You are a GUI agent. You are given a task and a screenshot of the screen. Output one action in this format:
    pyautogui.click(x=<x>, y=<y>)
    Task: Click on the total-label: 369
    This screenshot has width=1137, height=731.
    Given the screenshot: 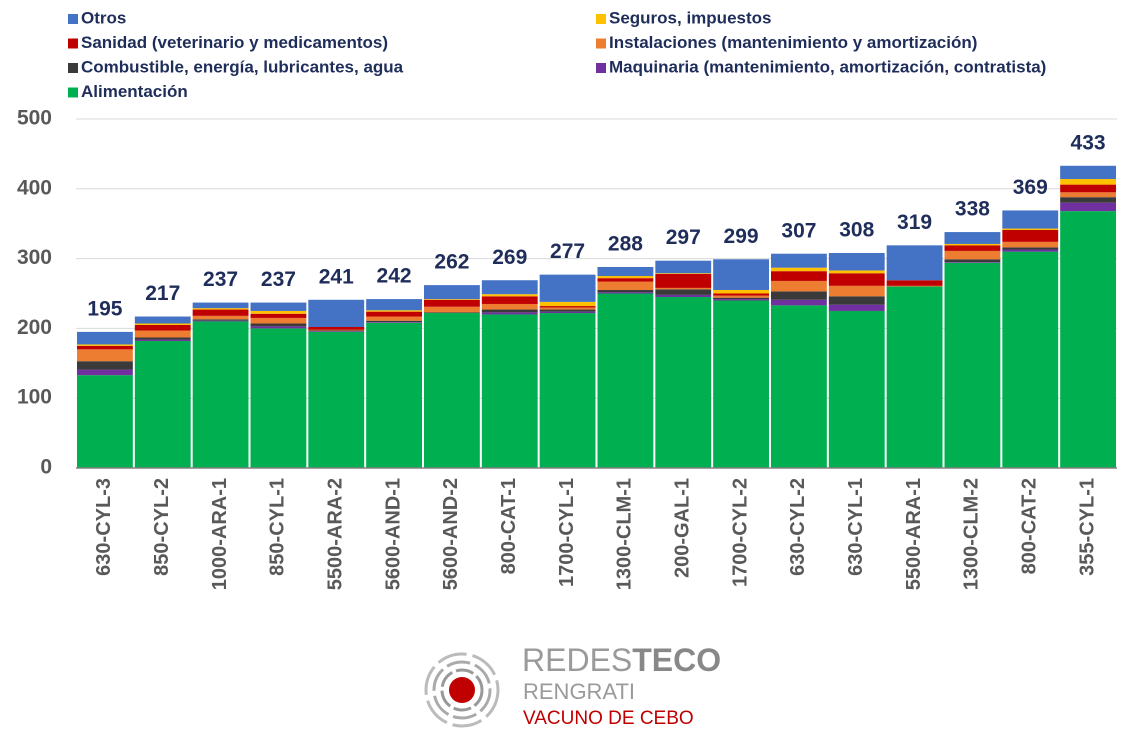 What is the action you would take?
    pyautogui.click(x=1030, y=187)
    